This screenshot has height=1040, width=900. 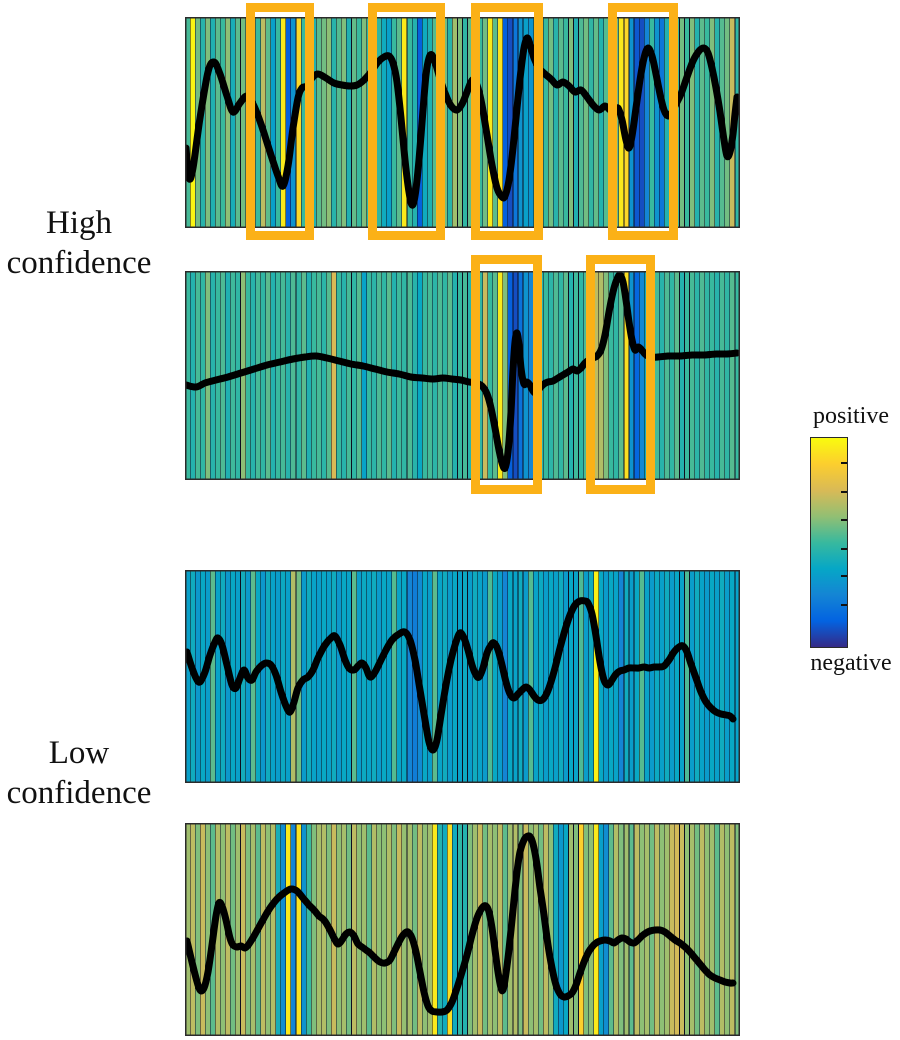 What do you see at coordinates (79, 753) in the screenshot?
I see `row-label-line: Low` at bounding box center [79, 753].